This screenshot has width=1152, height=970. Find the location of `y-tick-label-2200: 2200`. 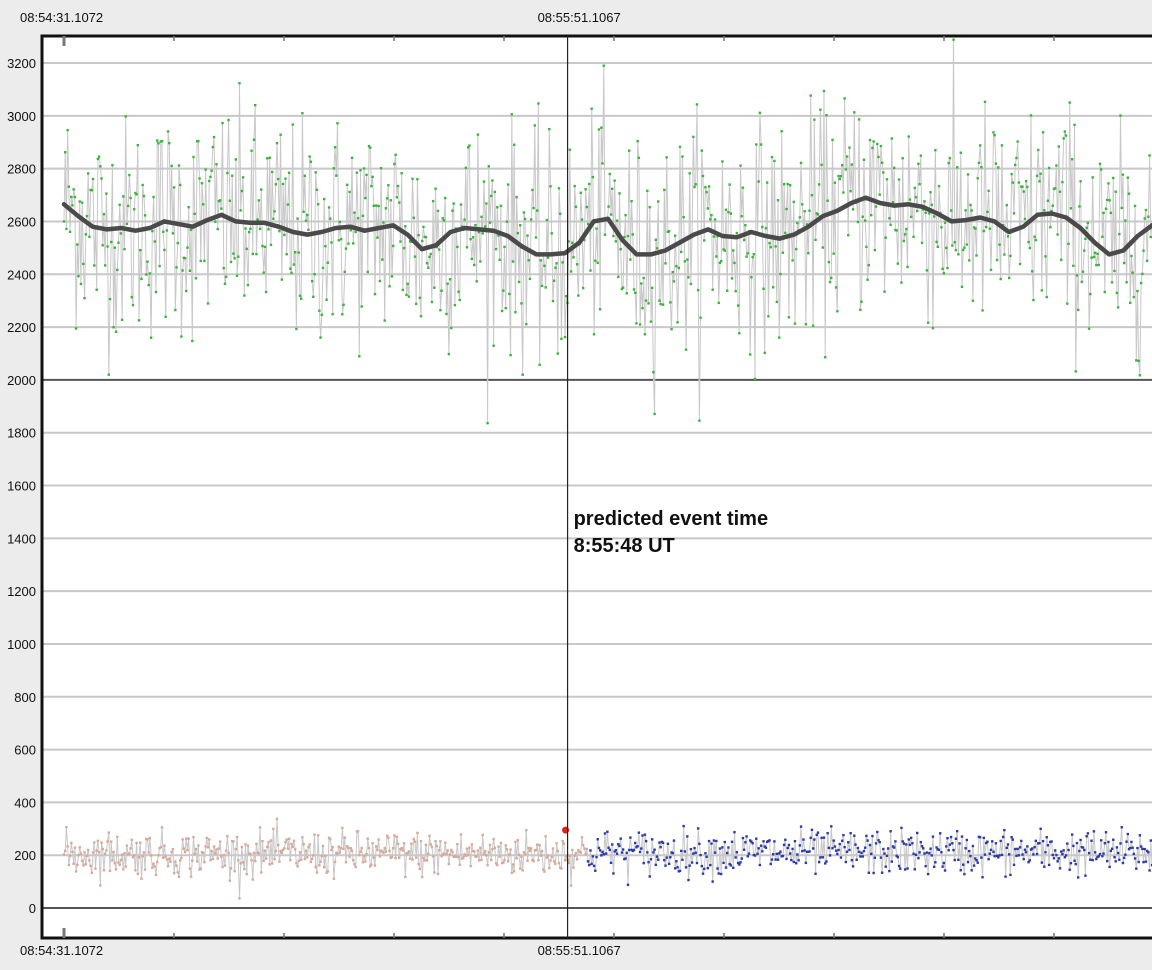

y-tick-label-2200: 2200 is located at coordinates (21, 327).